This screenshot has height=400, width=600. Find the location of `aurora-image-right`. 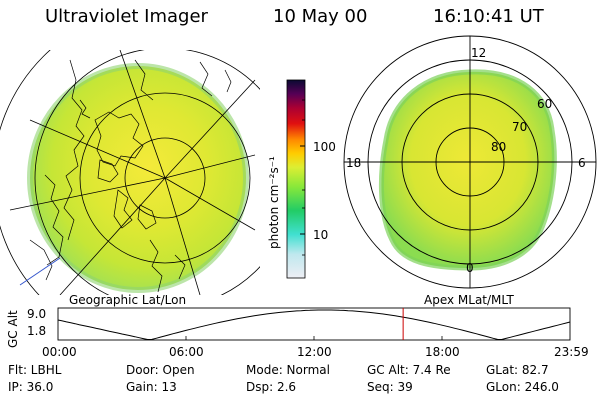

aurora-image-right is located at coordinates (468, 170).